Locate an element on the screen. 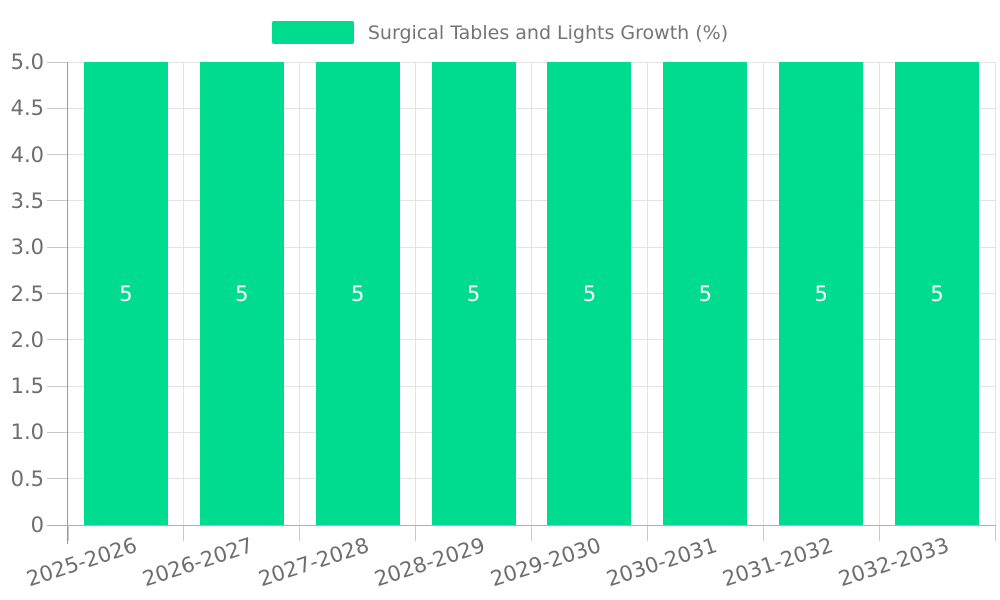 The width and height of the screenshot is (1000, 600). x-tick-label: 2031-2032 is located at coordinates (777, 562).